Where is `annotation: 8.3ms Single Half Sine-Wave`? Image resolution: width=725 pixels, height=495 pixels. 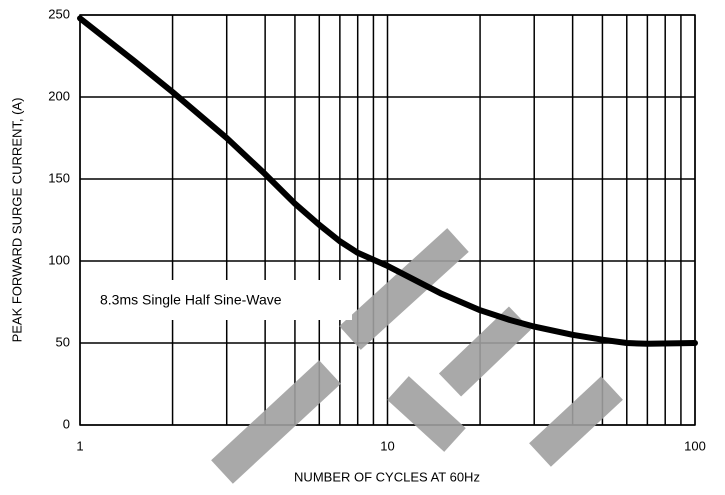
annotation: 8.3ms Single Half Sine-Wave is located at coordinates (191, 300).